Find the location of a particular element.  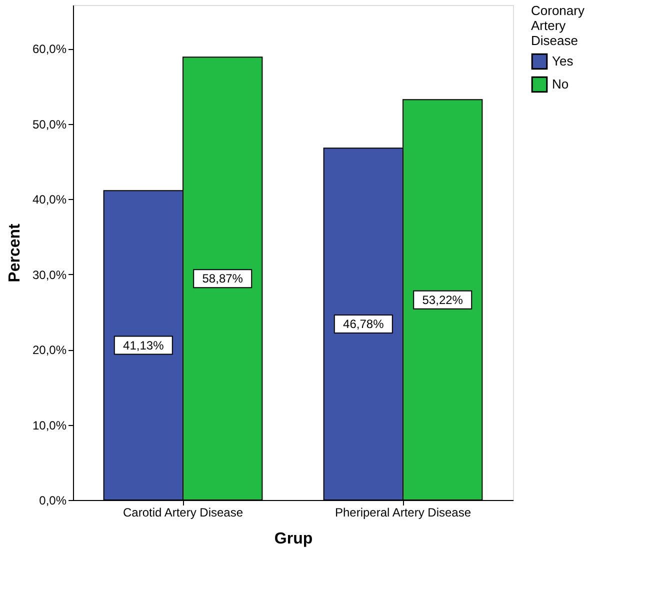

data-label: 58,87% is located at coordinates (223, 279).